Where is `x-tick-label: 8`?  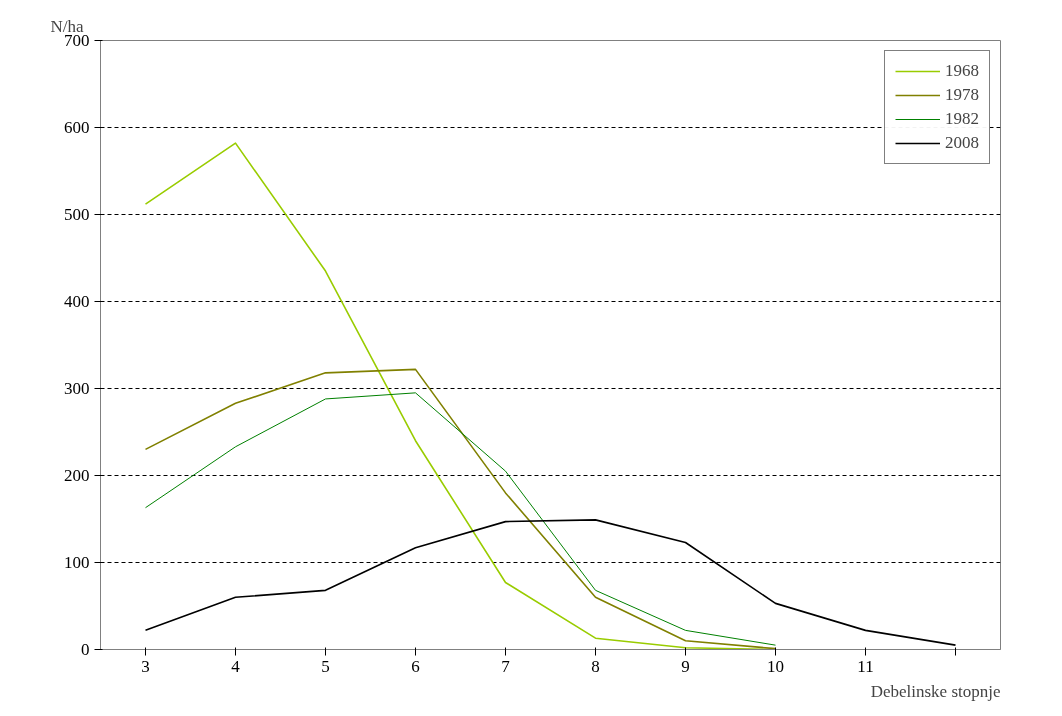 x-tick-label: 8 is located at coordinates (595, 666).